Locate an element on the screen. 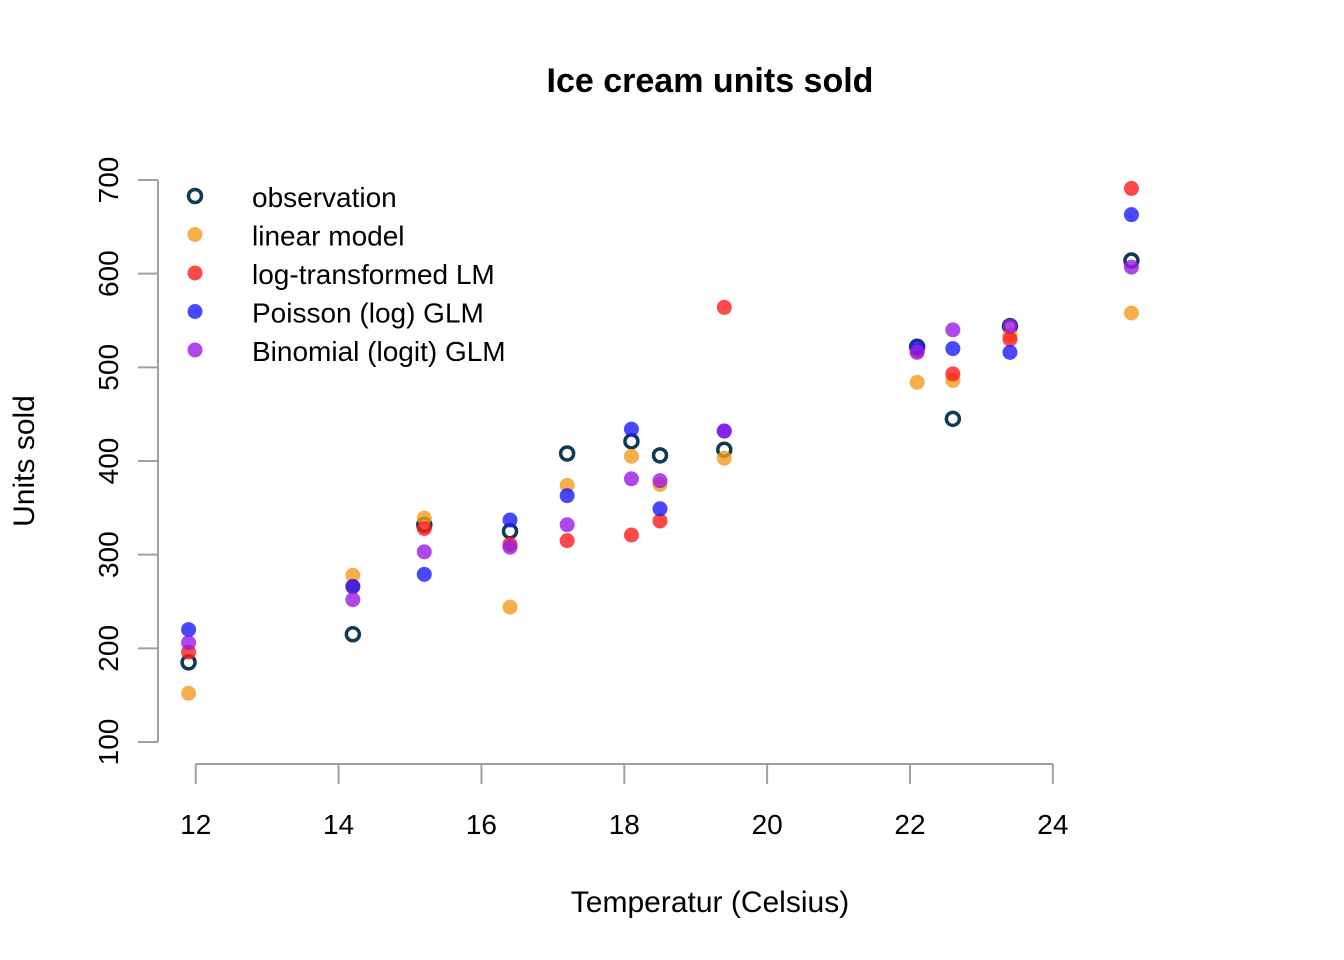 This screenshot has width=1344, height=960. legend-item: linear model is located at coordinates (296, 236).